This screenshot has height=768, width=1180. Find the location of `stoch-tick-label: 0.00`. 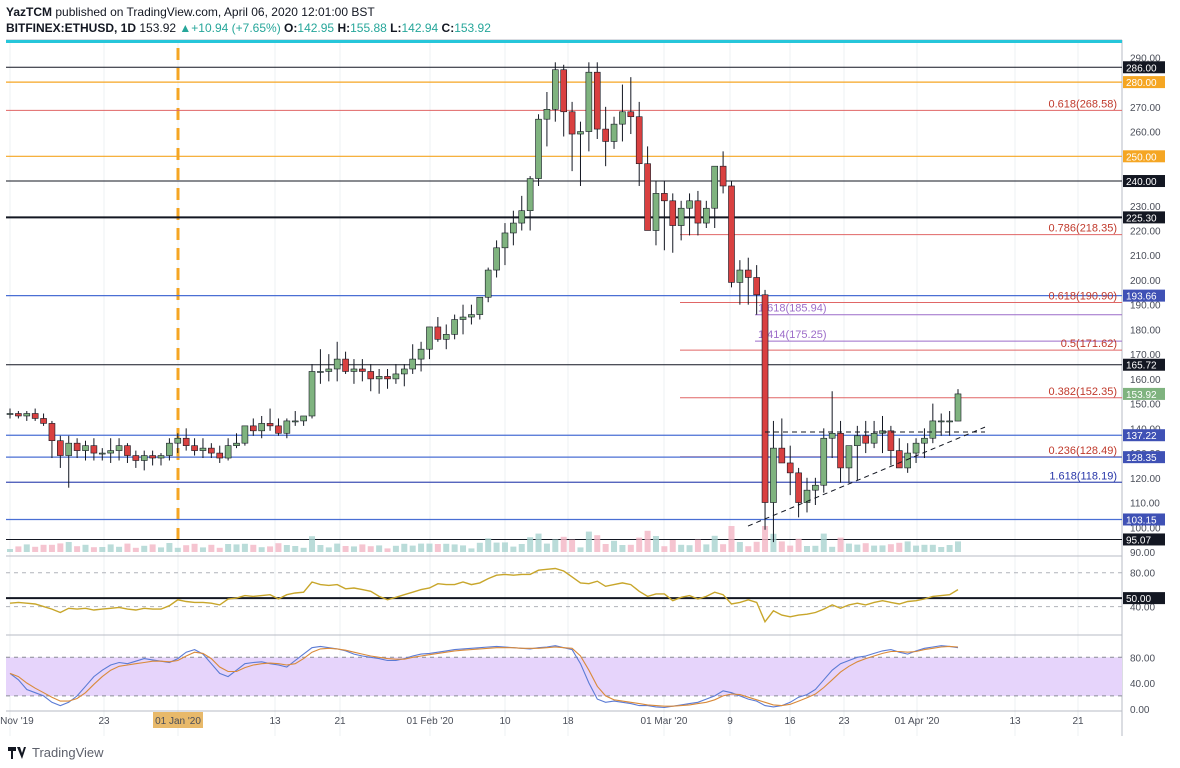

stoch-tick-label: 0.00 is located at coordinates (1140, 710).